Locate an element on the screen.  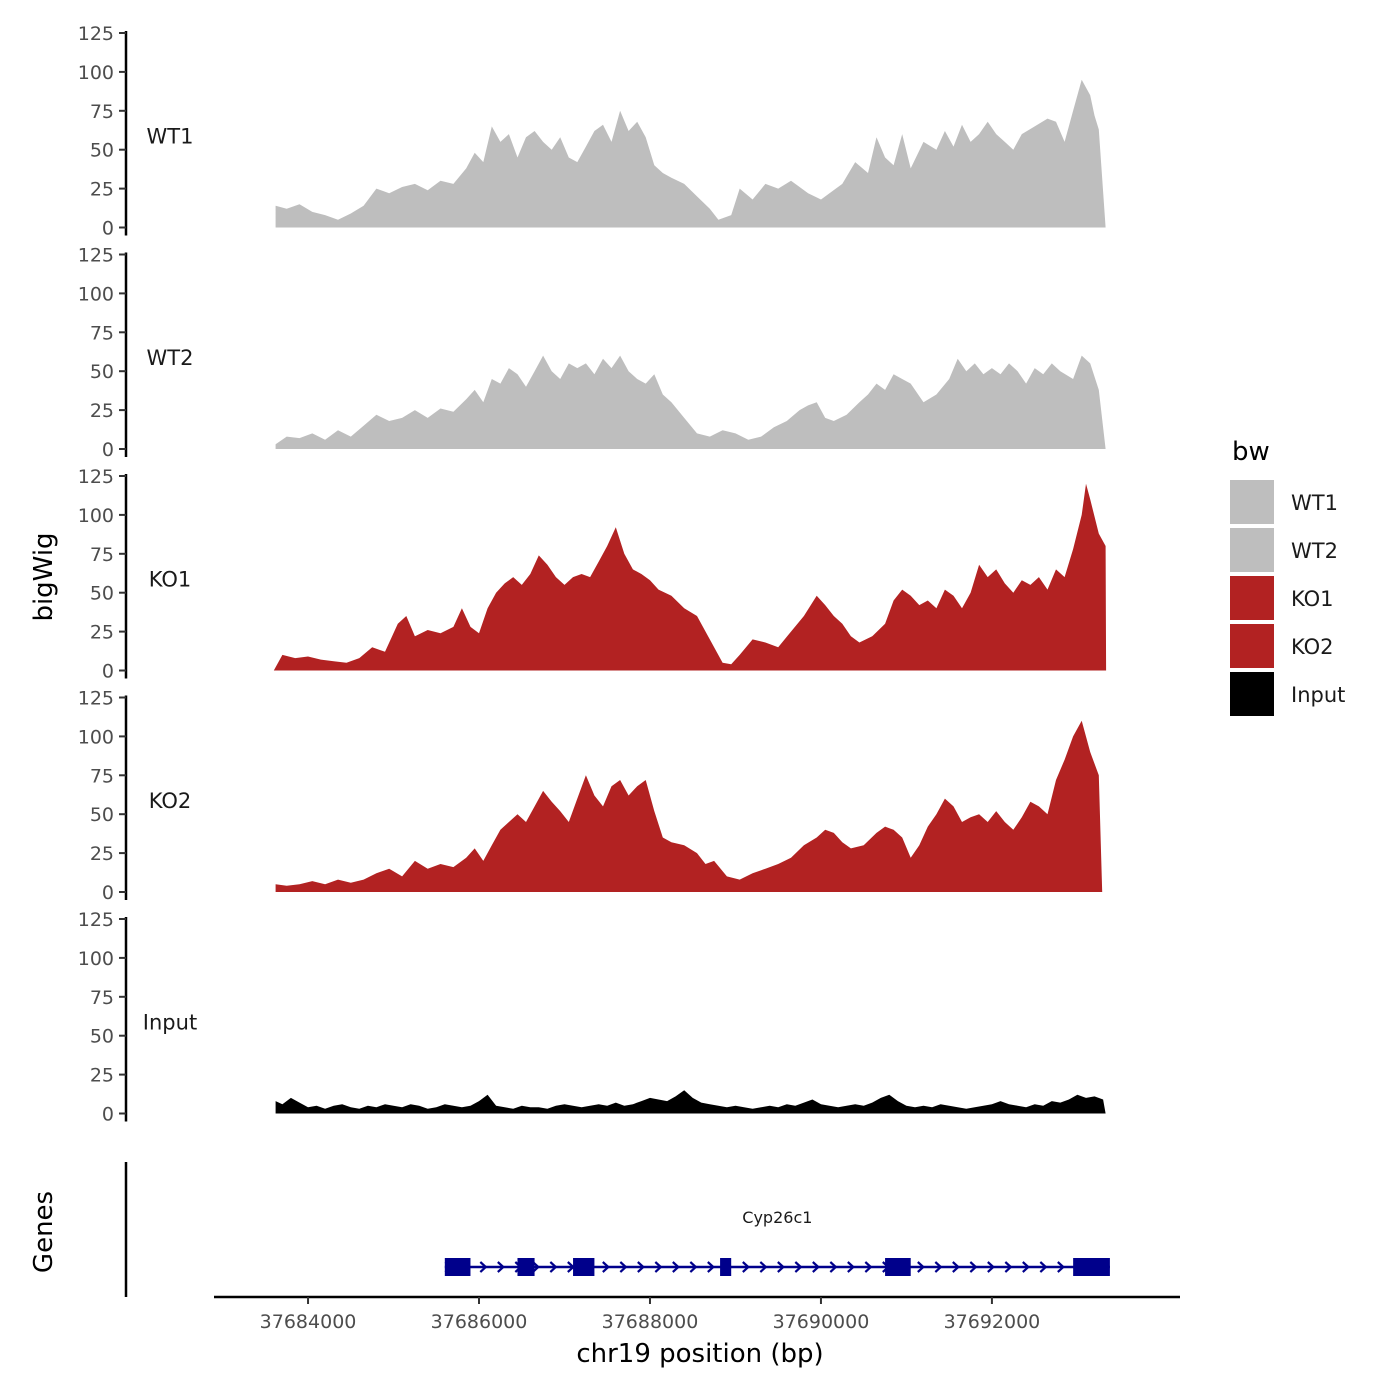
track-ko1: 0 25 50 75 100 125 KO1 is located at coordinates (592, 574).